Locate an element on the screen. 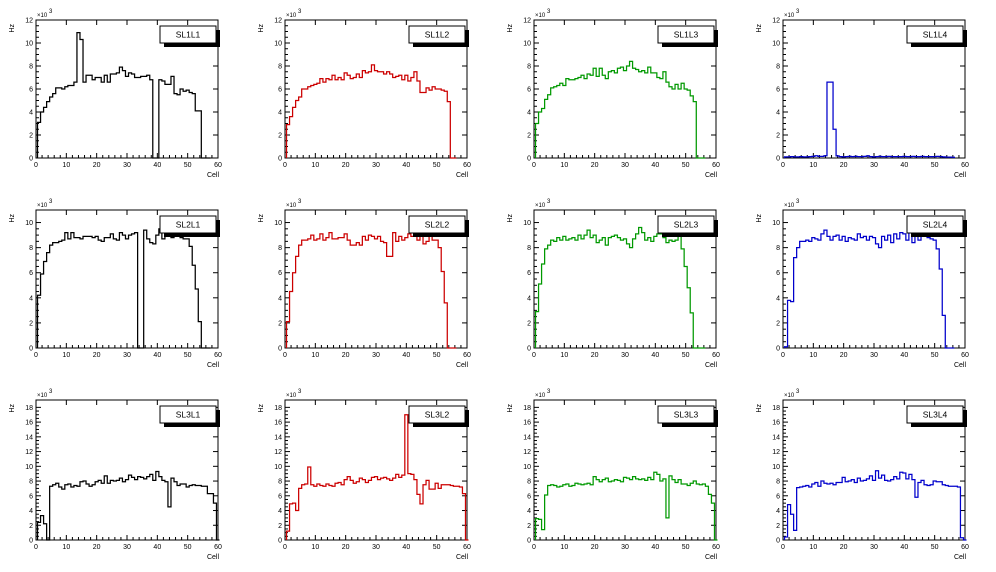 Image resolution: width=996 pixels, height=572 pixels. legend-label: SL2L1 is located at coordinates (188, 225).